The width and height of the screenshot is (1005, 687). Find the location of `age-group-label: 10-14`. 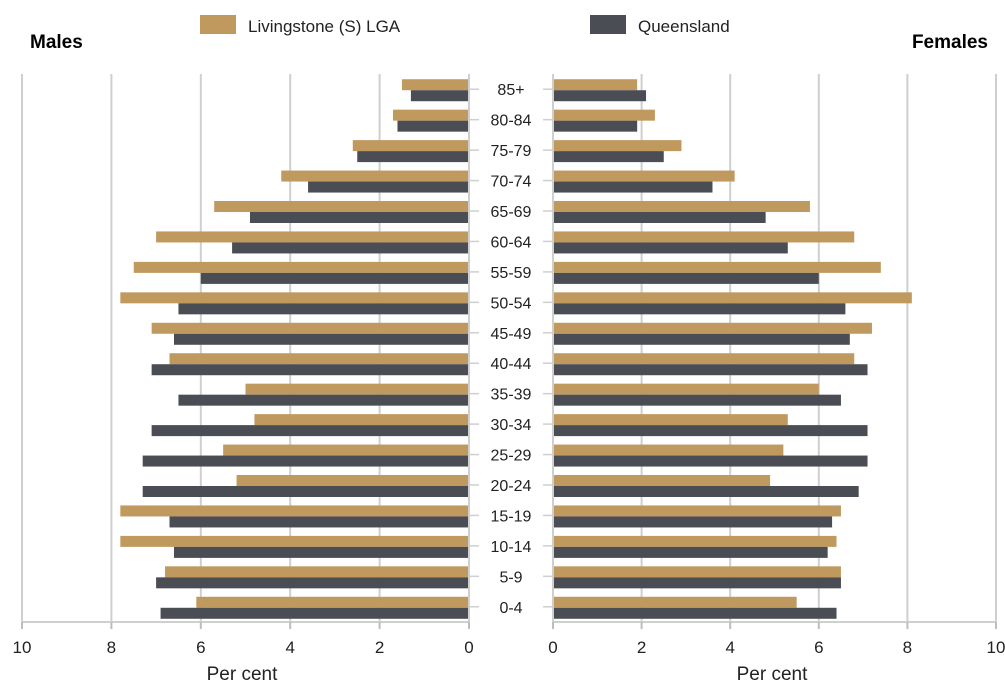

age-group-label: 10-14 is located at coordinates (511, 547).